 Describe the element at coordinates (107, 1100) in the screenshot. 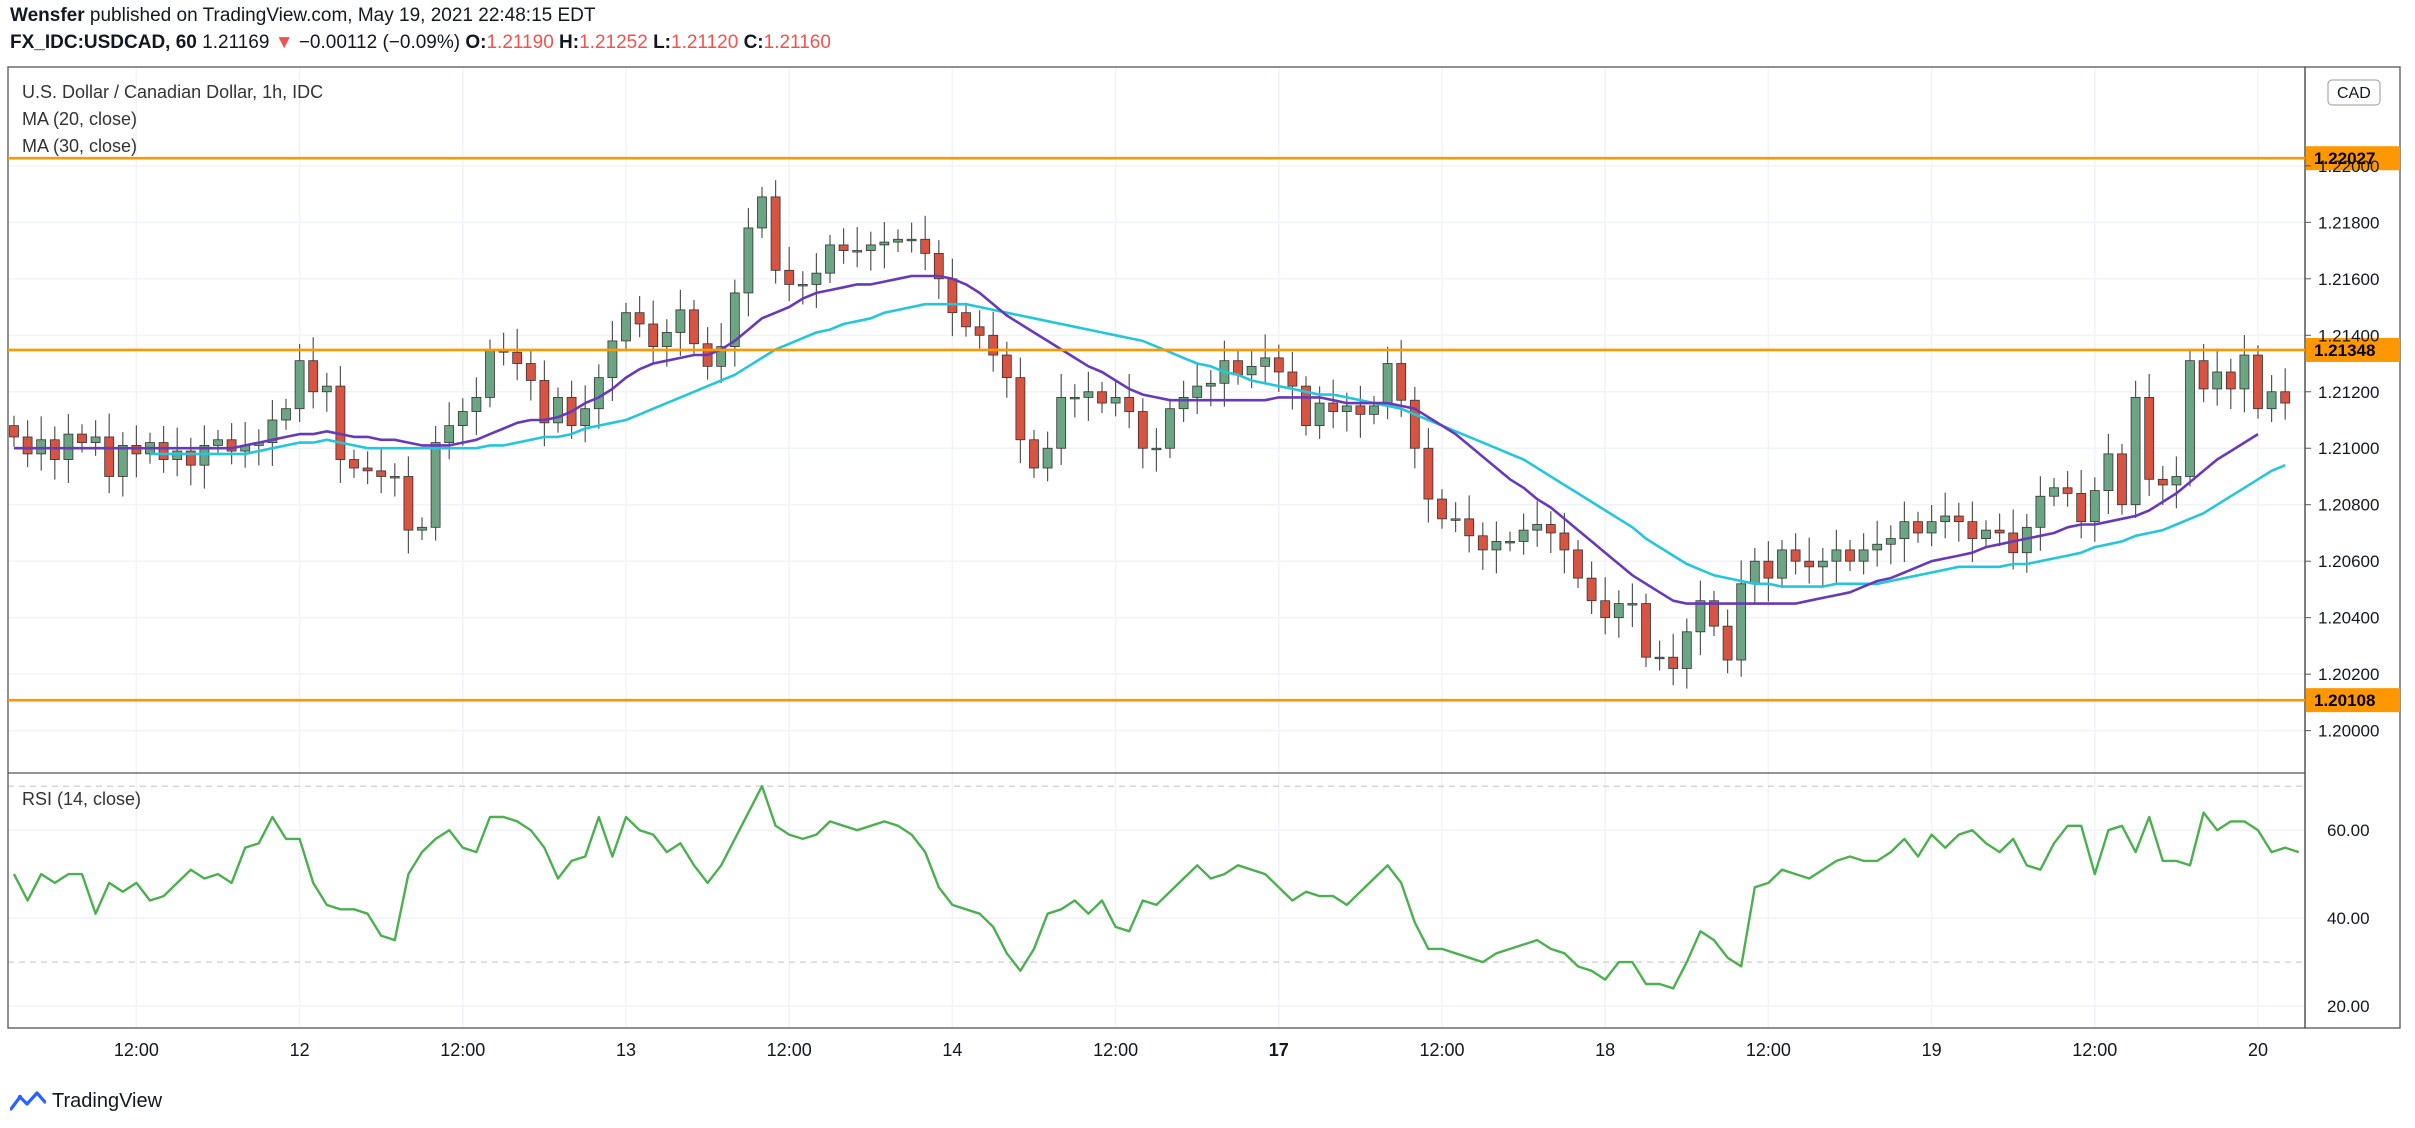

I see `footer-brand: TradingView` at that location.